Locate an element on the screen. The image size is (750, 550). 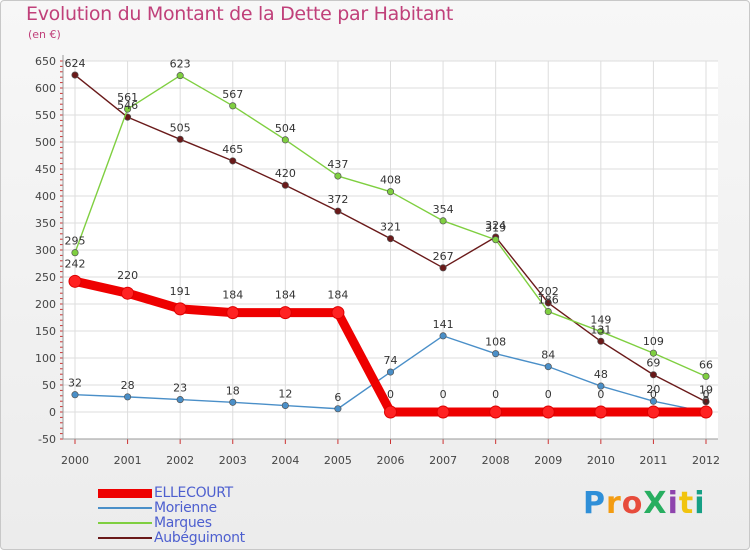
legend-item: Aubéguimont is located at coordinates (171, 538).